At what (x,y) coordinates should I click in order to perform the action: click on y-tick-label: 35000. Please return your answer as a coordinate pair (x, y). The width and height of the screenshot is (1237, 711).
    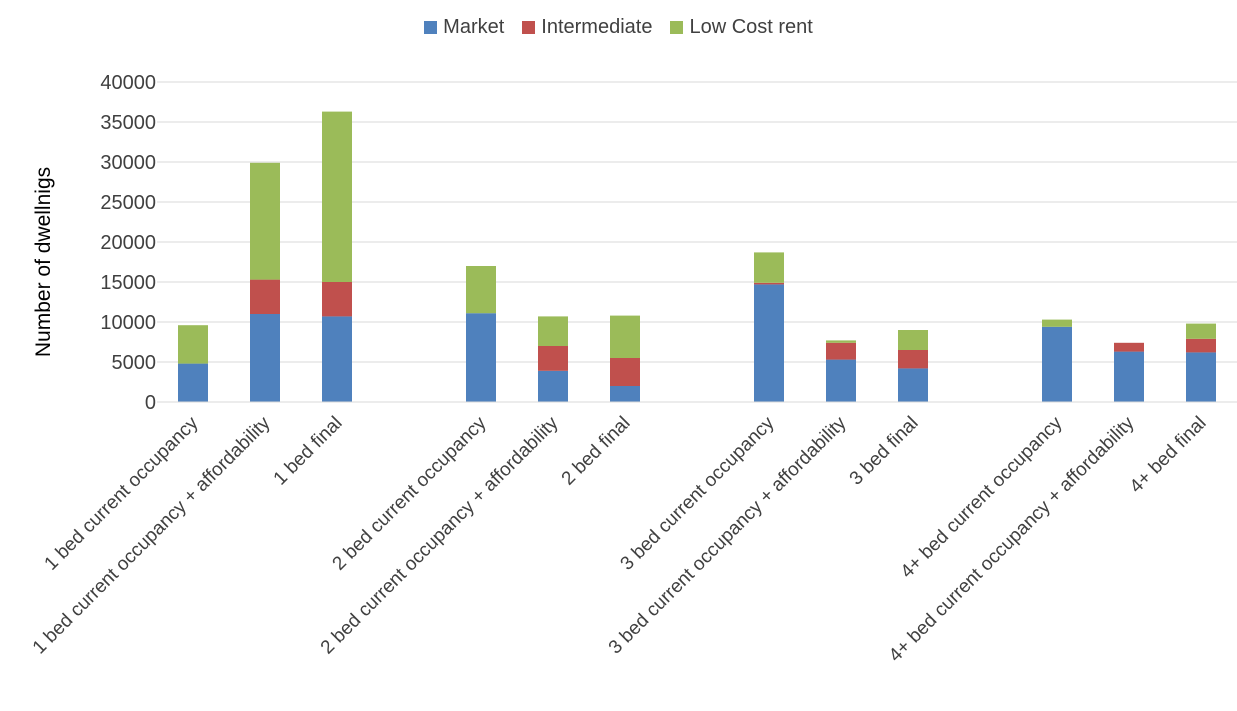
    Looking at the image, I should click on (128, 123).